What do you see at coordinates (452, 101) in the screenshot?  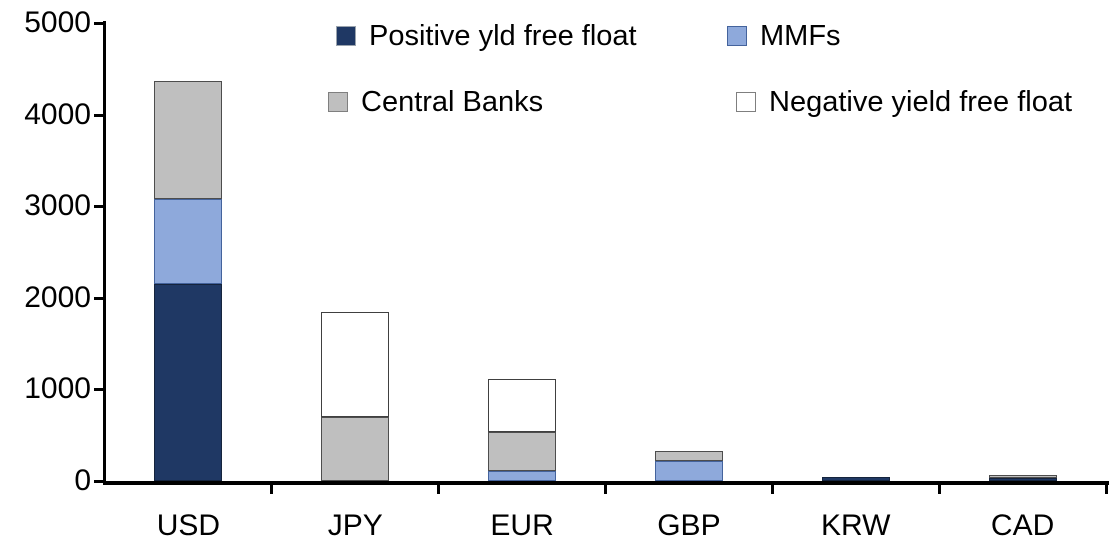 I see `legend-label: Central Banks` at bounding box center [452, 101].